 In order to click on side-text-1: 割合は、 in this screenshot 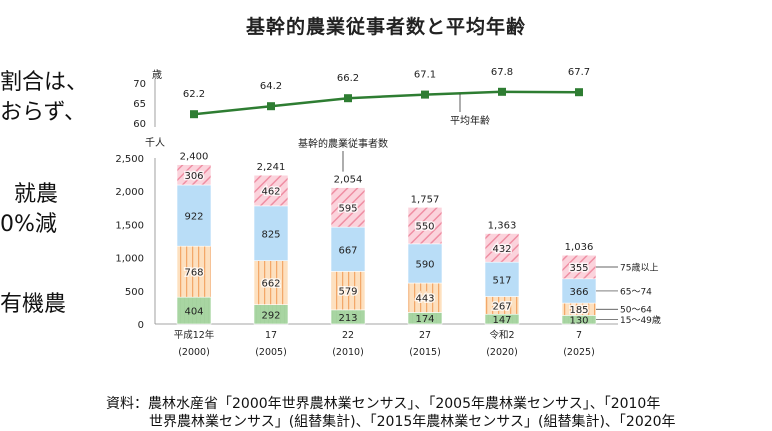, I will do `click(44, 82)`.